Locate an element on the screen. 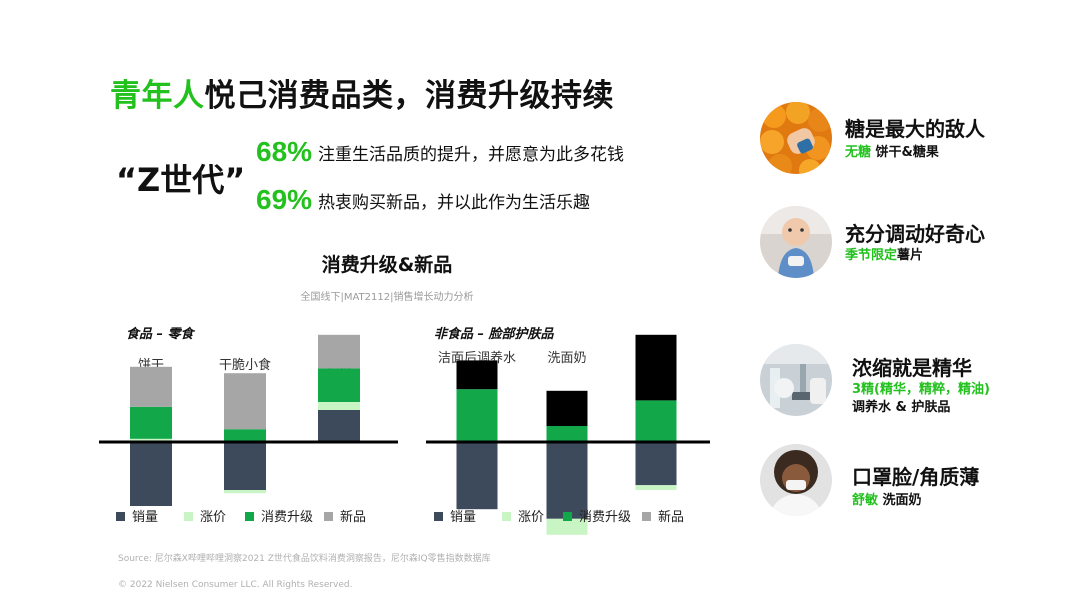  insight-heading: 糖是最大的敌人 is located at coordinates (915, 129).